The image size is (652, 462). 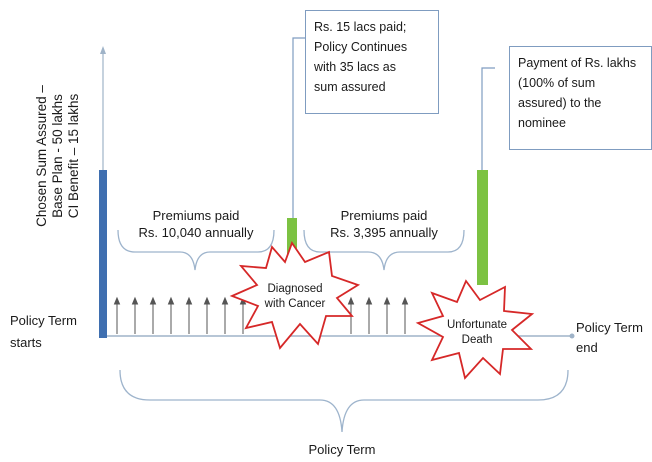 I want to click on death-starburst-label: Unfortunate Death, so click(x=477, y=333).